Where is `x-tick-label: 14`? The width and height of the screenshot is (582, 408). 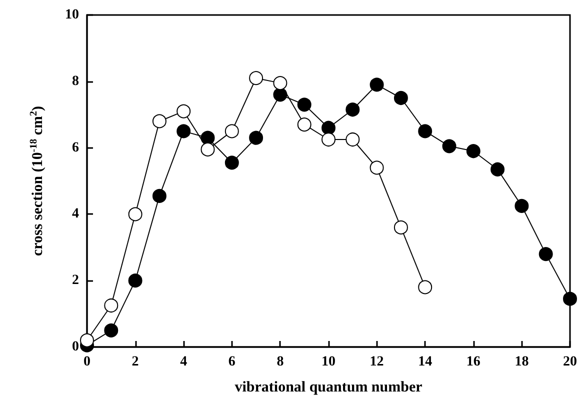
x-tick-label: 14 is located at coordinates (425, 362).